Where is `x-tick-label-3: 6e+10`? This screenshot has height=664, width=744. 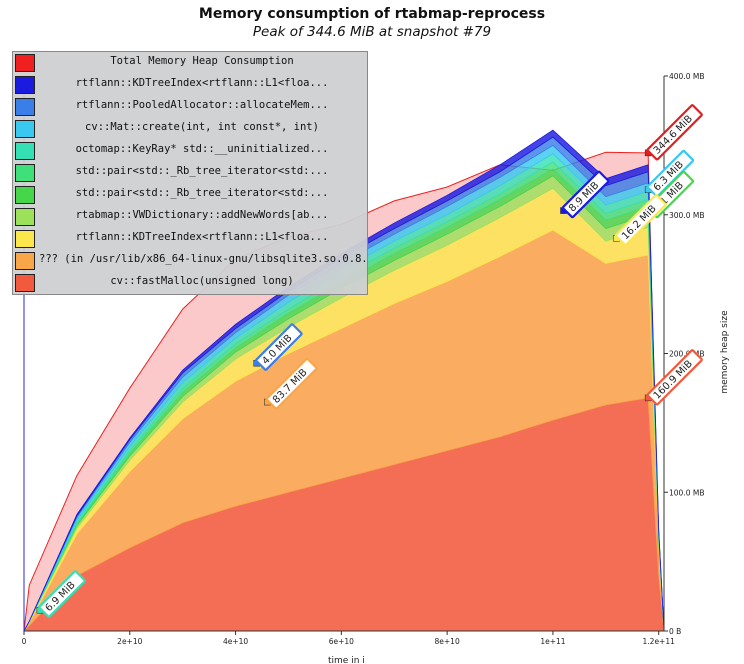
x-tick-label-3: 6e+10 is located at coordinates (341, 641).